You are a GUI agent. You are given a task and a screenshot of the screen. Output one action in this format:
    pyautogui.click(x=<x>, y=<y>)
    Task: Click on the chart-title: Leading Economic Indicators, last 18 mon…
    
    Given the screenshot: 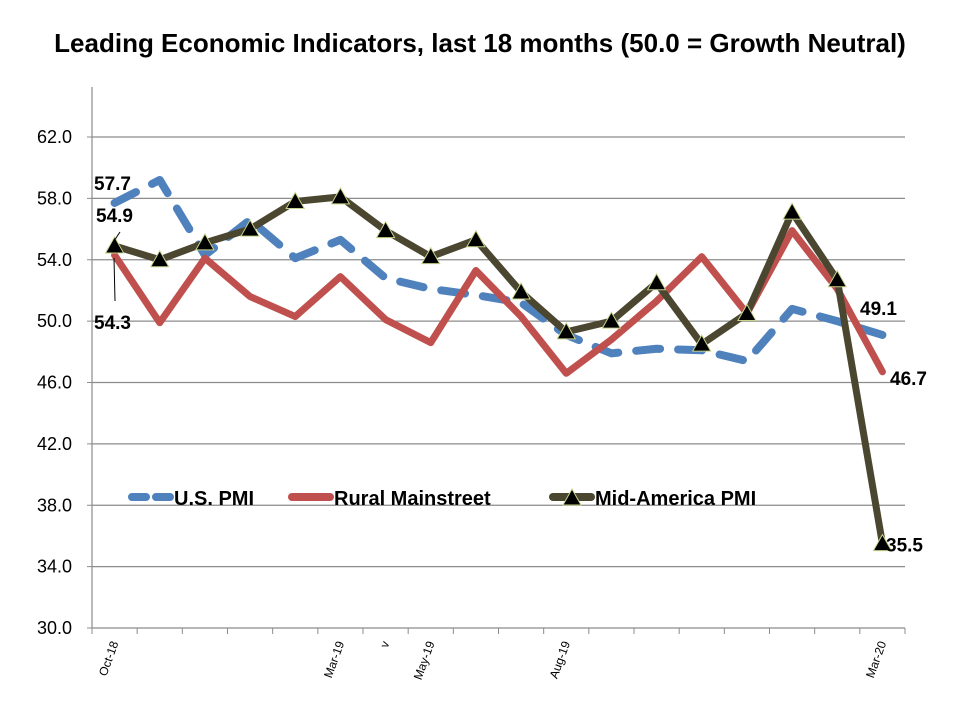 What is the action you would take?
    pyautogui.click(x=480, y=43)
    